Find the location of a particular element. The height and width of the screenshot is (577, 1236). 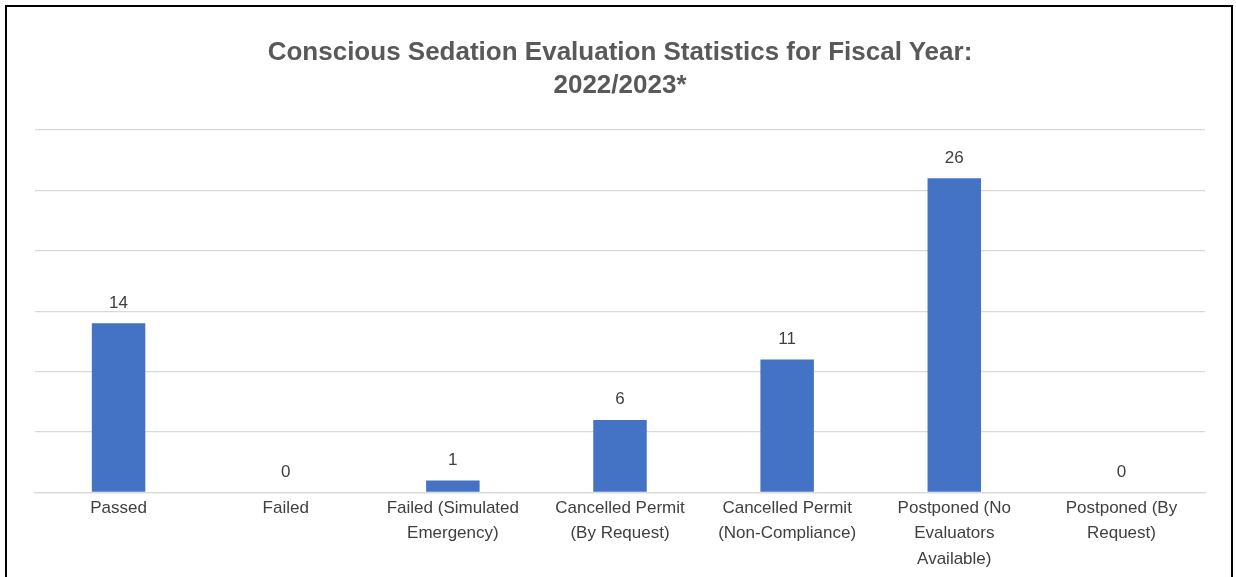

data-label: 11 is located at coordinates (787, 338).